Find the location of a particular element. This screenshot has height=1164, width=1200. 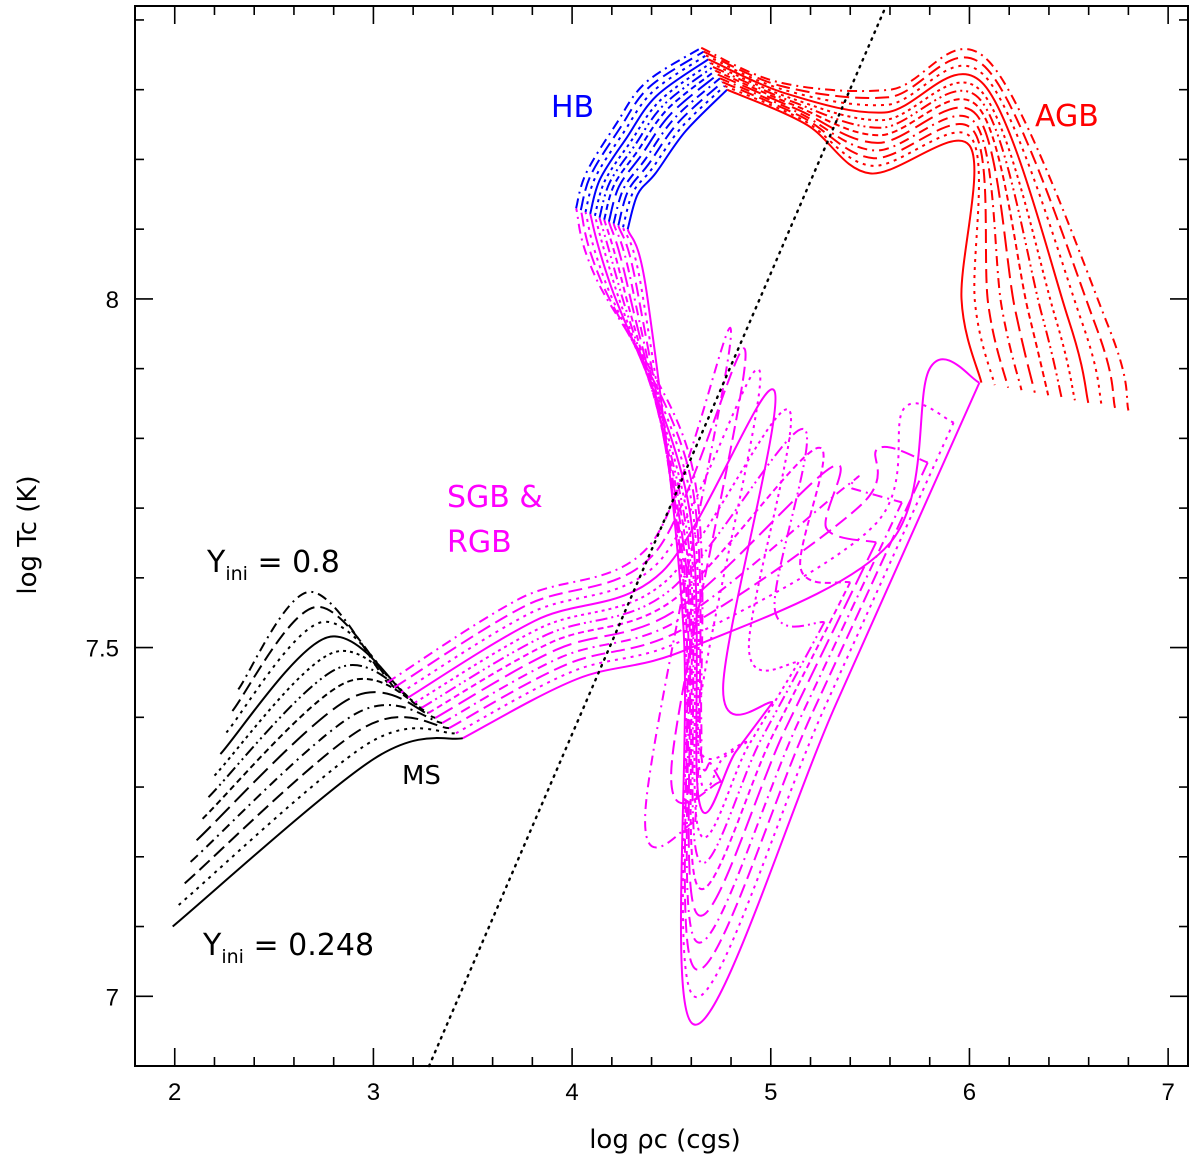

y-axis-label: log Tc (K) is located at coordinates (28, 534).